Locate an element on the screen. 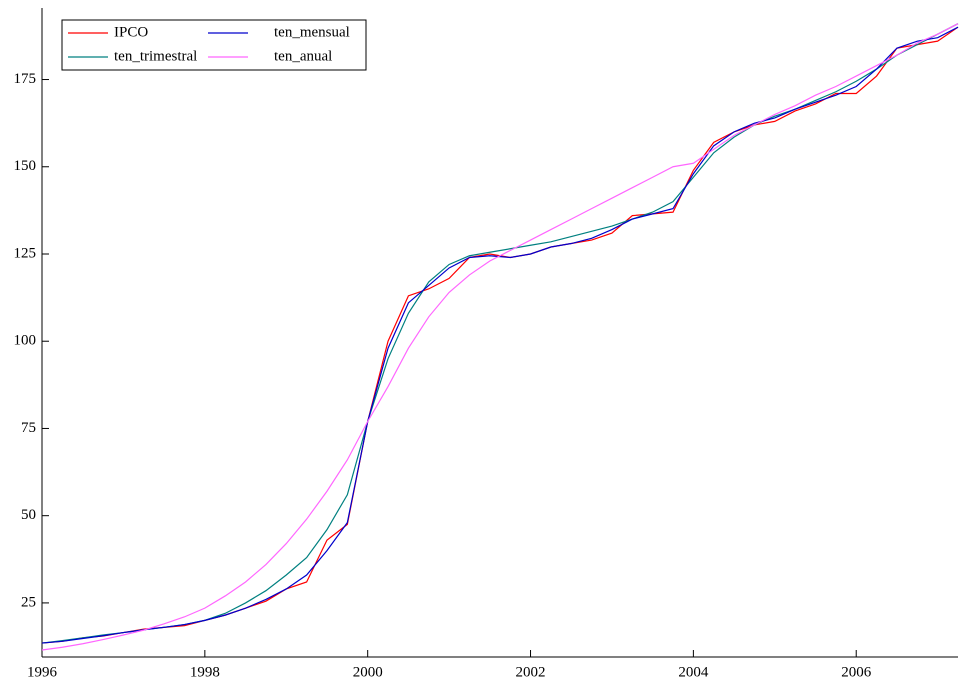 The width and height of the screenshot is (961, 686). legend-label: IPCO is located at coordinates (131, 32).